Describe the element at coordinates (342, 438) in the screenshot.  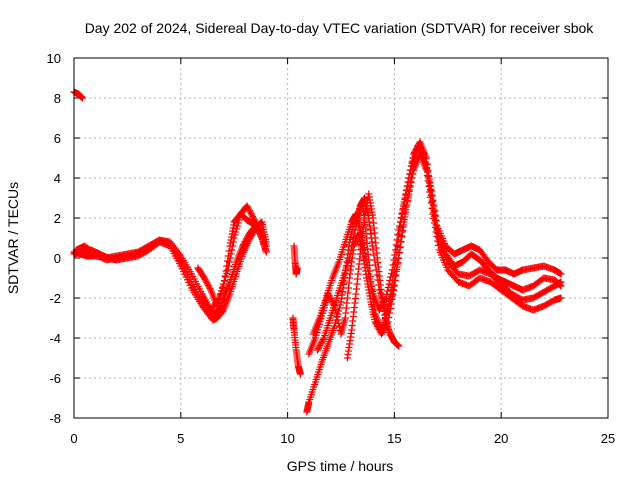
I see `x-tick-labels: 0 5 10 15 20 25` at that location.